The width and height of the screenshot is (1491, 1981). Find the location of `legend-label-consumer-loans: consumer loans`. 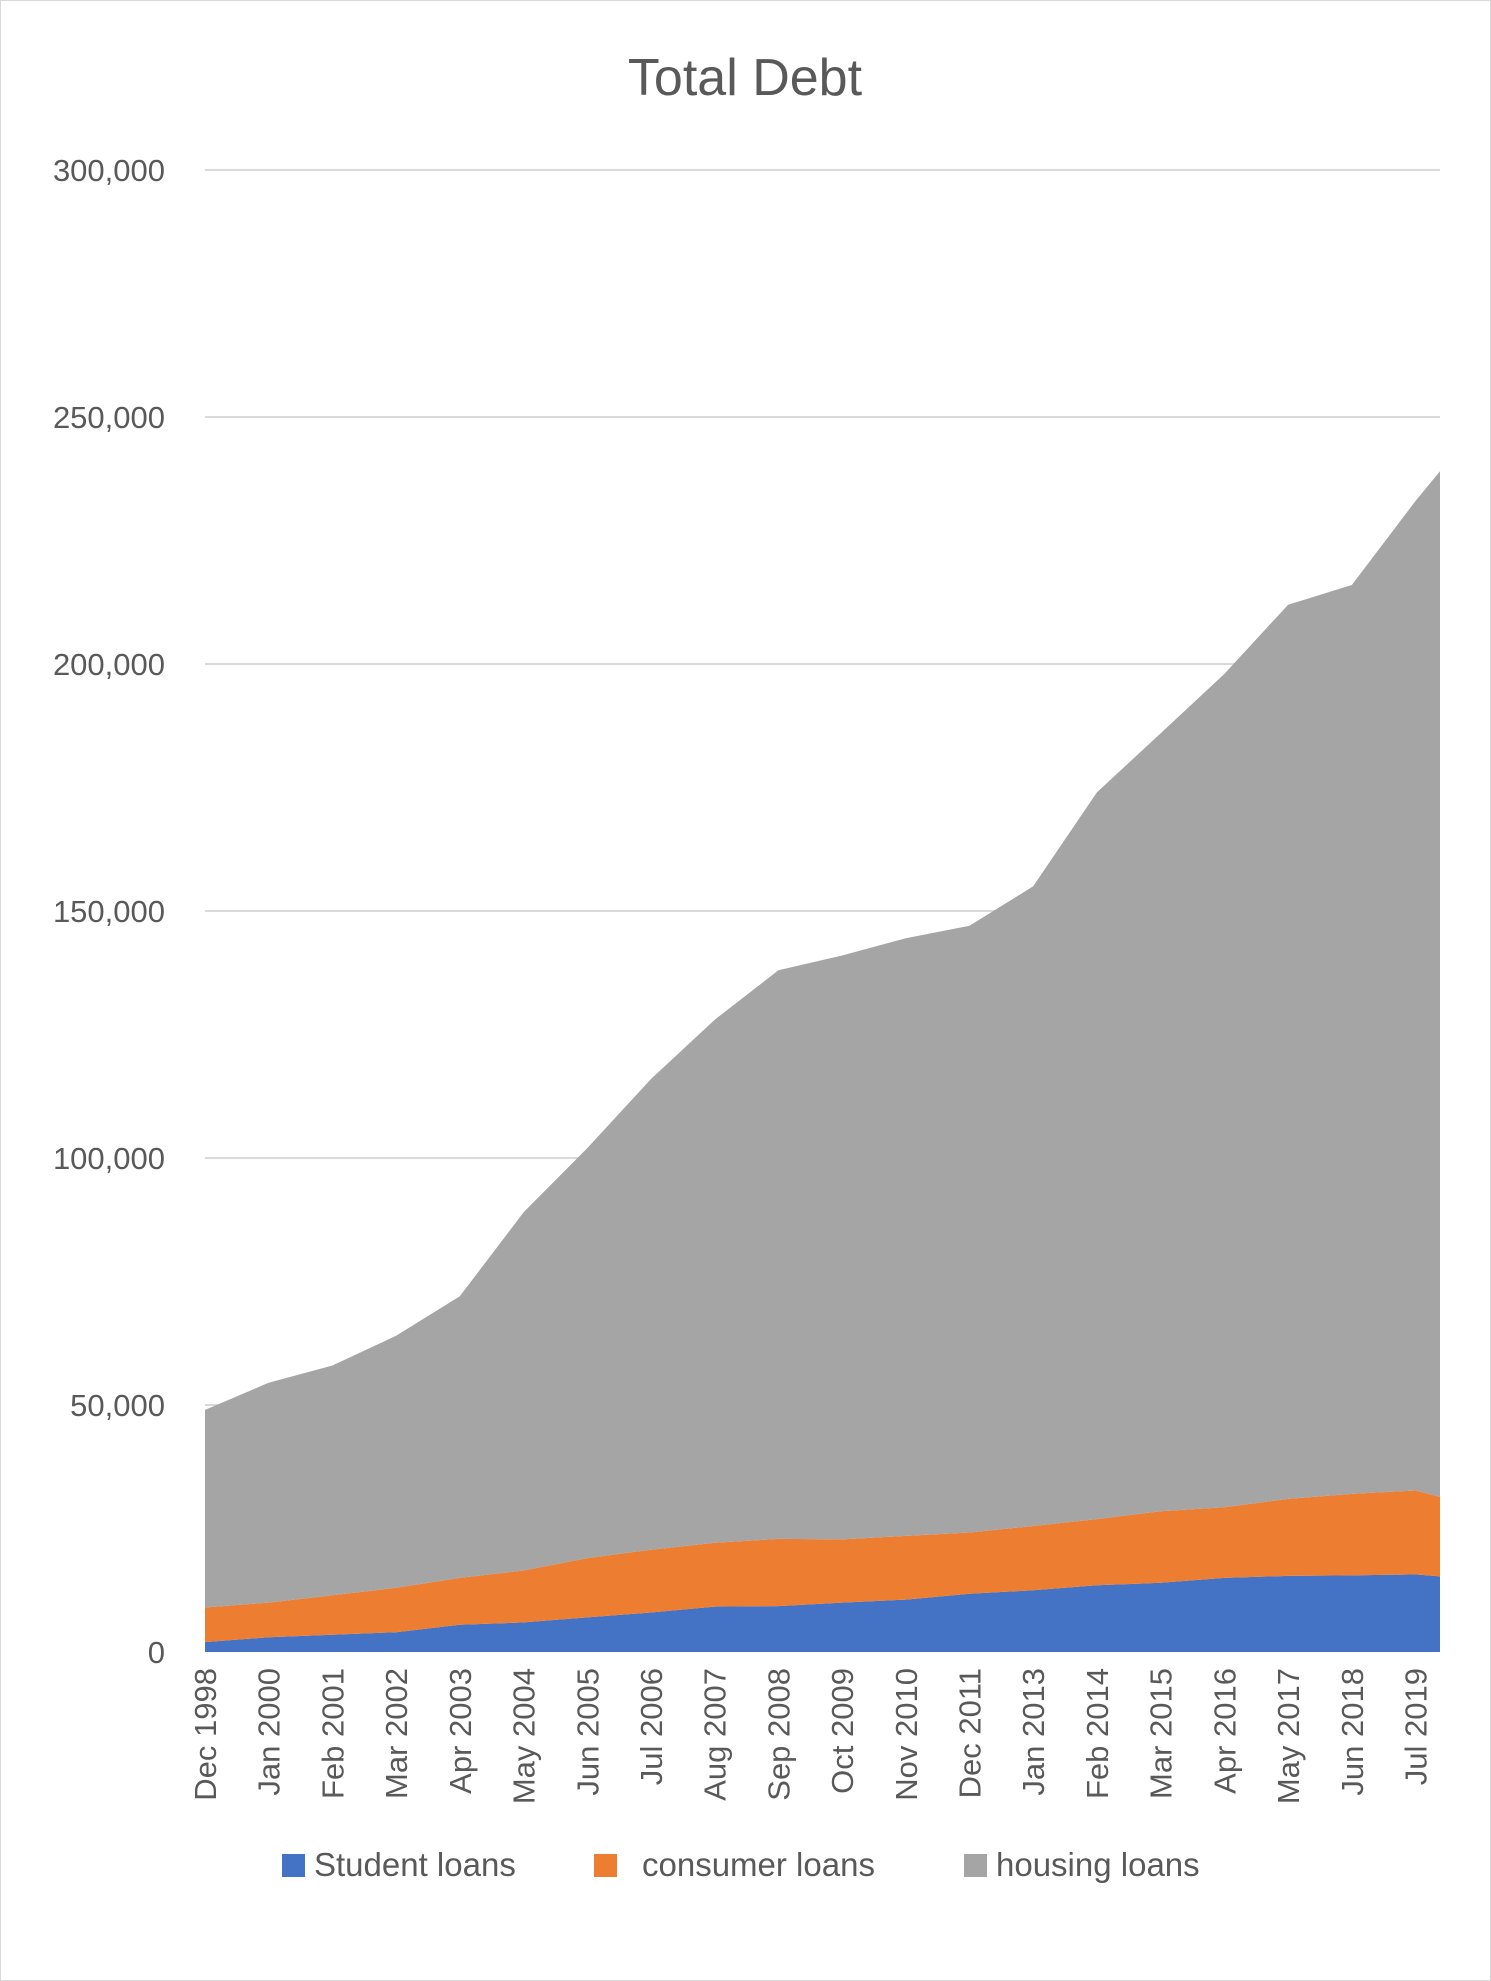

legend-label-consumer-loans: consumer loans is located at coordinates (758, 1864).